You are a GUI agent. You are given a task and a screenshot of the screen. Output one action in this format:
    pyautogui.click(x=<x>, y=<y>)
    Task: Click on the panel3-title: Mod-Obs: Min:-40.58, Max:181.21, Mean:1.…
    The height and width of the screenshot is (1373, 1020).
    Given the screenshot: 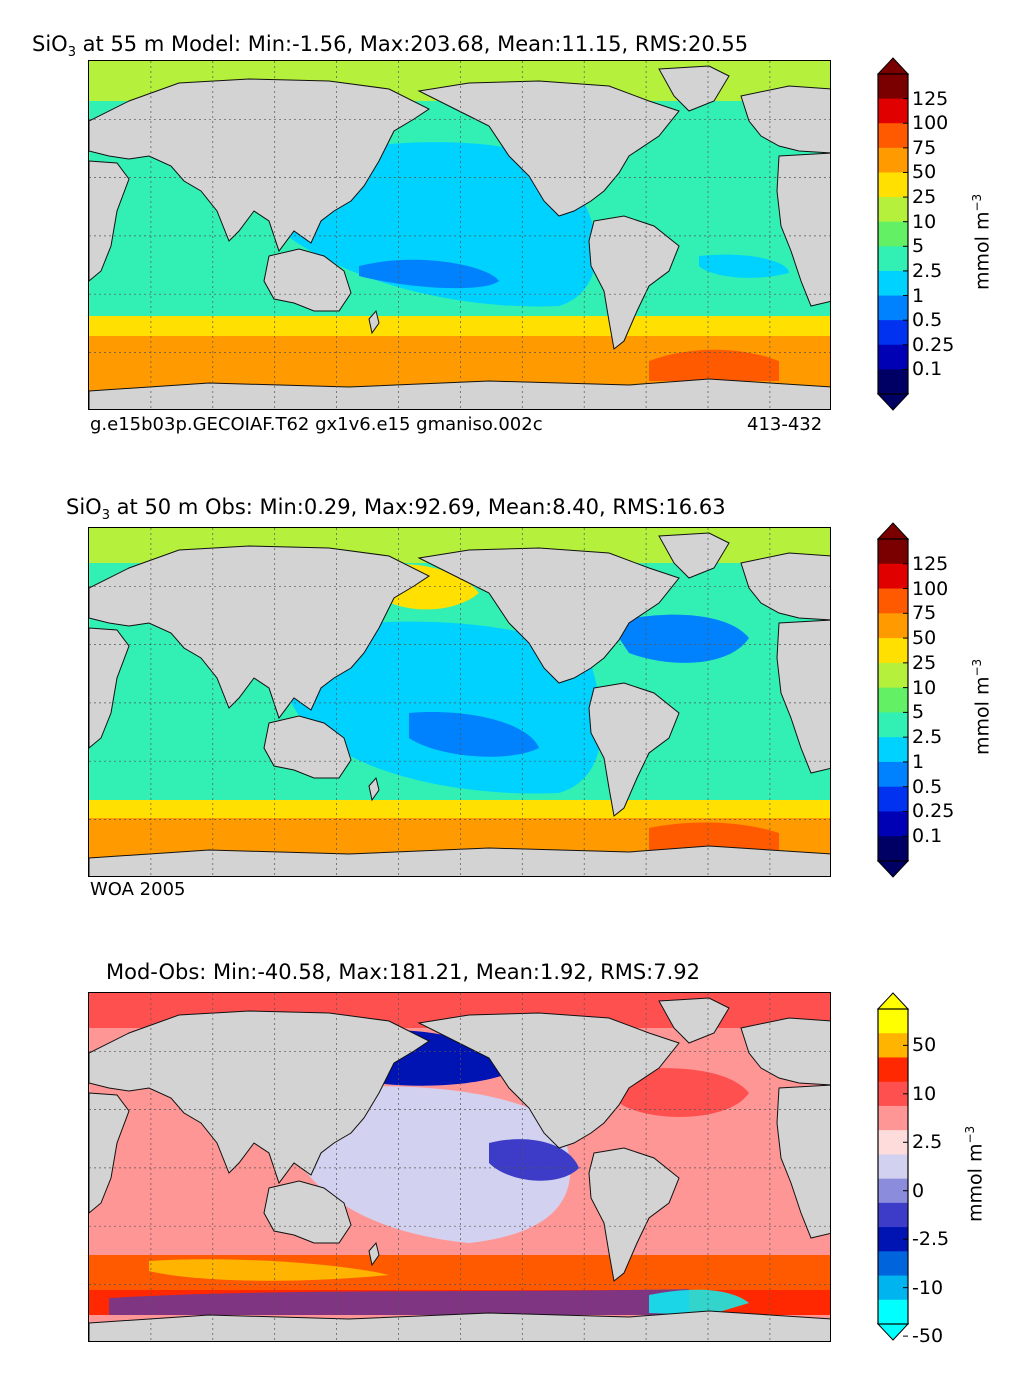 What is the action you would take?
    pyautogui.click(x=403, y=972)
    